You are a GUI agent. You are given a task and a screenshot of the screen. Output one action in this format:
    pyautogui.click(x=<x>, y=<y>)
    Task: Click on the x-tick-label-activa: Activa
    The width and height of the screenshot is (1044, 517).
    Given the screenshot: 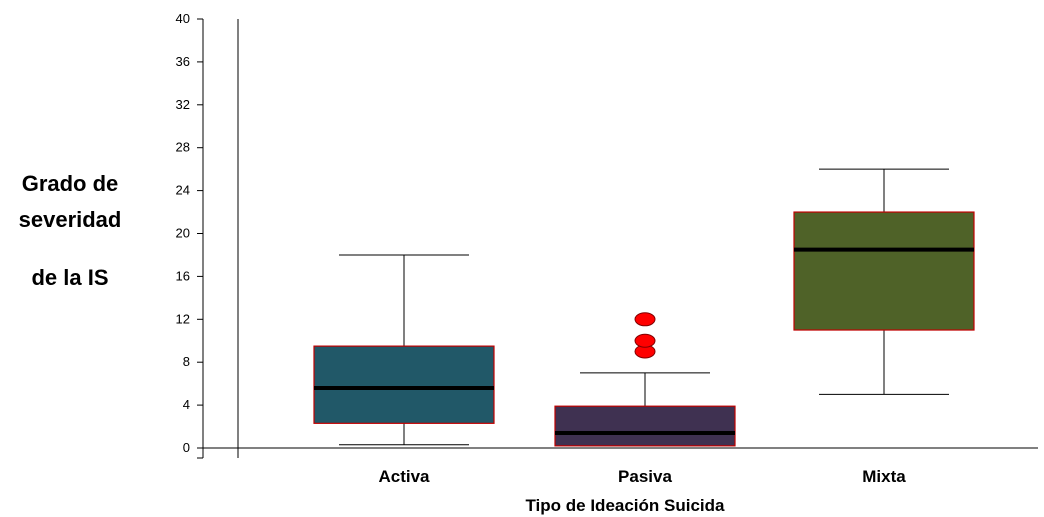 What is the action you would take?
    pyautogui.click(x=404, y=476)
    